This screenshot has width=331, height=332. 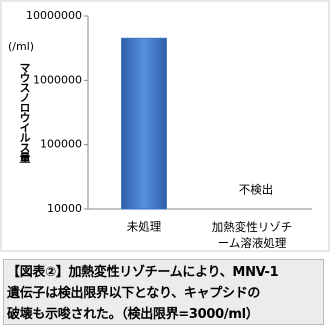 I want to click on x-tick-label: 未処理, so click(x=144, y=227).